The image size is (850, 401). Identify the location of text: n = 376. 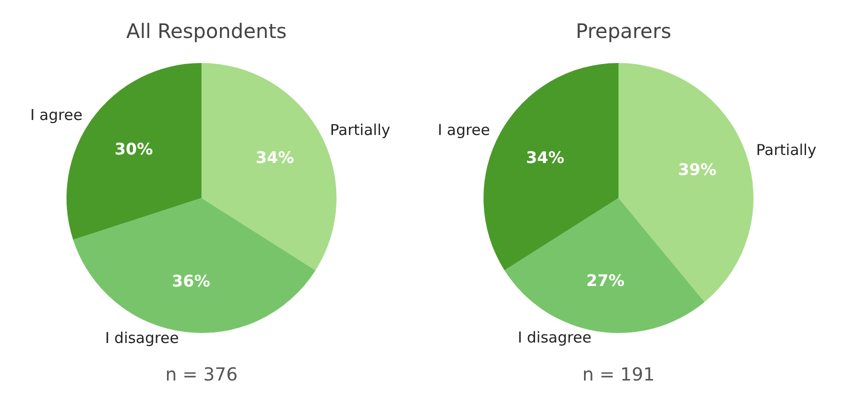
(201, 375).